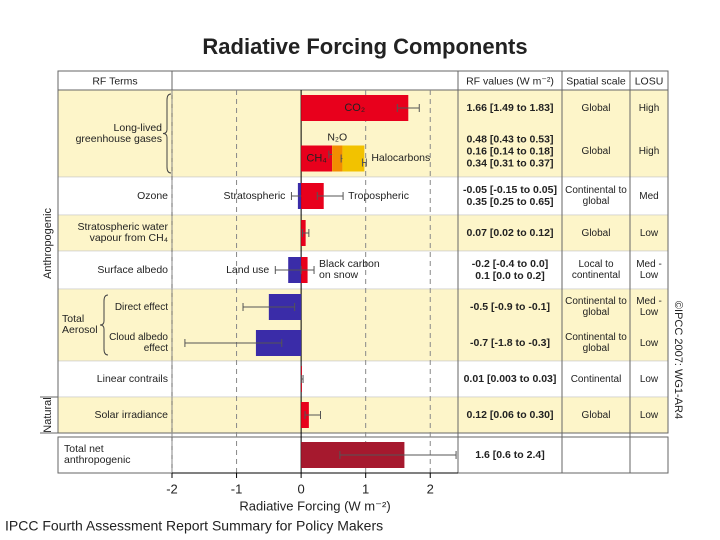  I want to click on row-term: Solar irradiance, so click(131, 414).